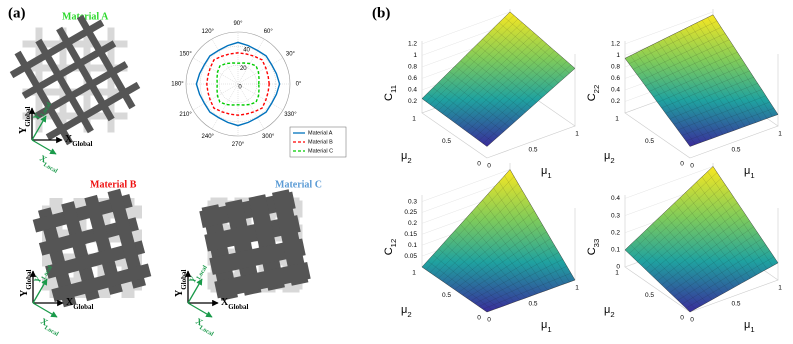  What do you see at coordinates (393, 243) in the screenshot?
I see `z-axis-label-sub: 12` at bounding box center [393, 243].